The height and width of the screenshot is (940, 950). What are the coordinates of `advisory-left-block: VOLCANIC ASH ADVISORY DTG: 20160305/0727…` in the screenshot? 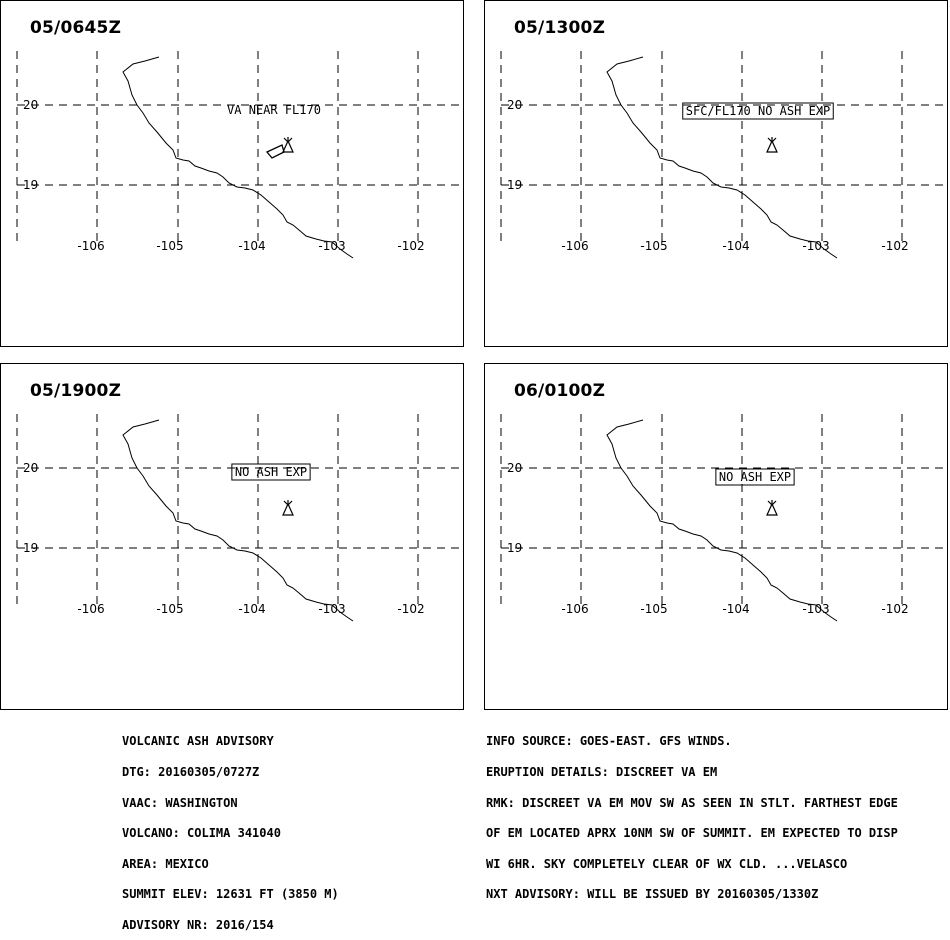 It's located at (230, 828).